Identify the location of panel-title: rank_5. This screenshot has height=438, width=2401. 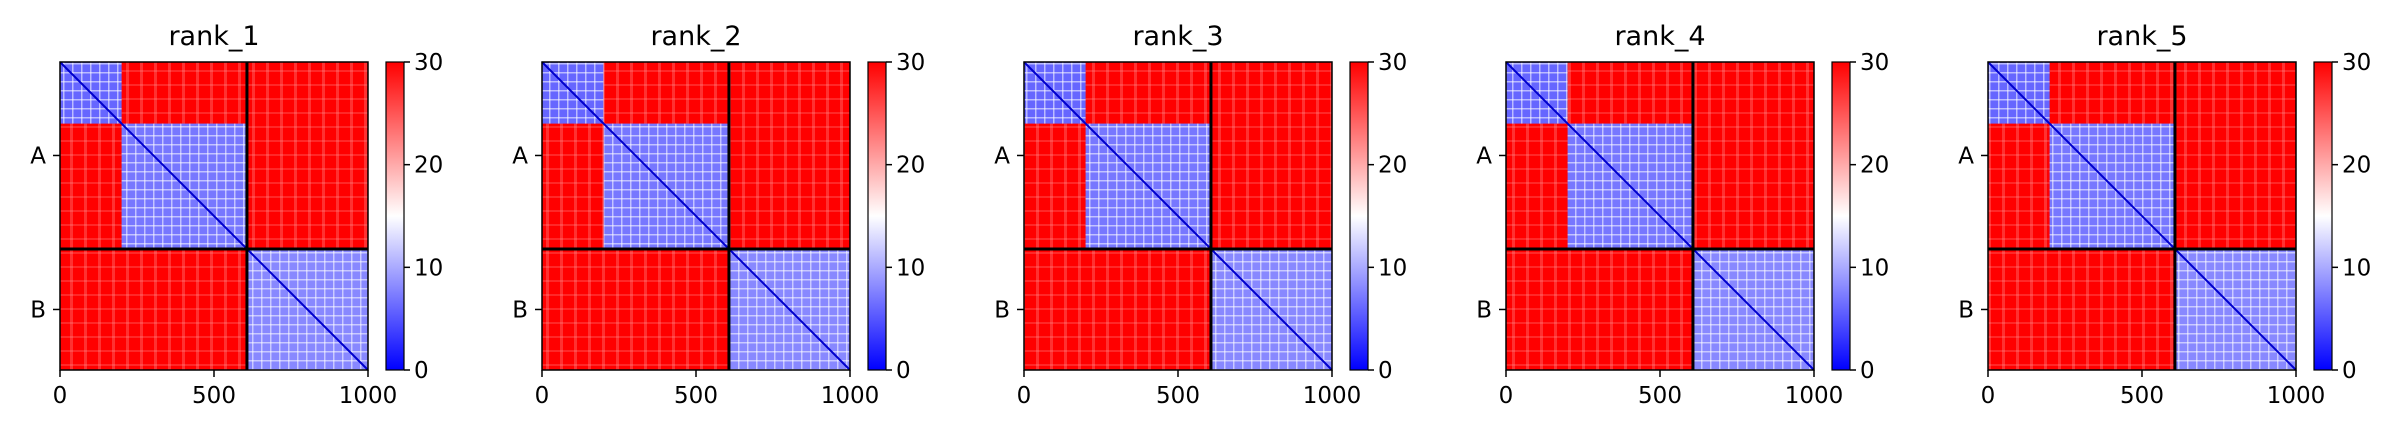
(2141, 36).